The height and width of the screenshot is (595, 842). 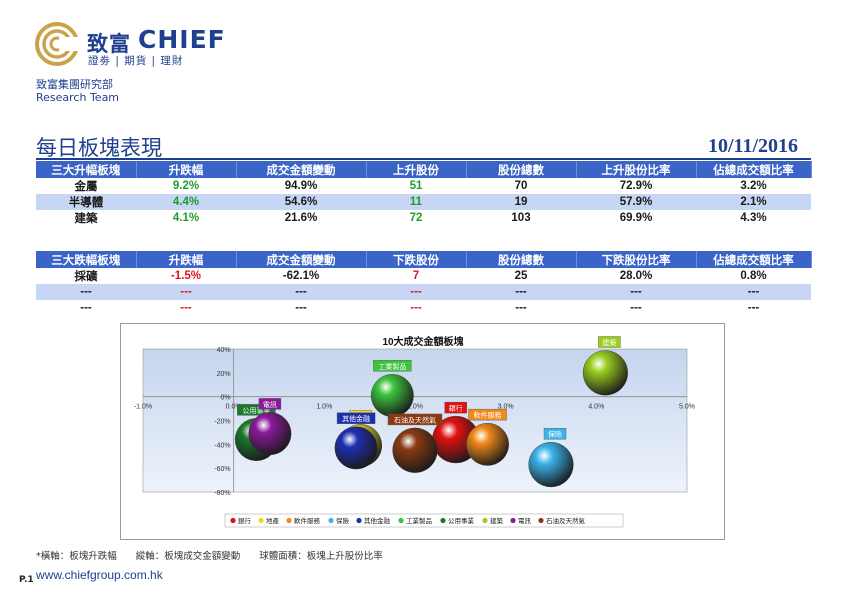 I want to click on page-number: P.1, so click(x=26, y=580).